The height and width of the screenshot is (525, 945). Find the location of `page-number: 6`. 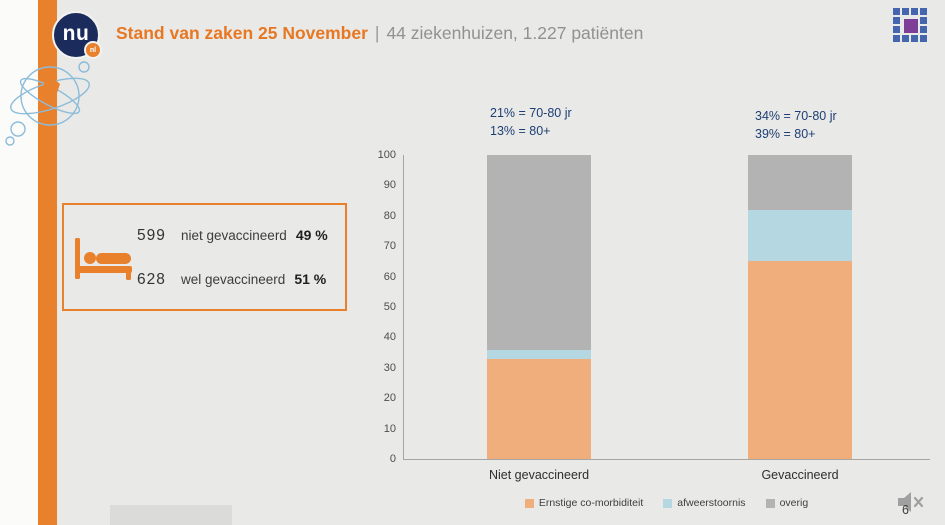

page-number: 6 is located at coordinates (905, 510).